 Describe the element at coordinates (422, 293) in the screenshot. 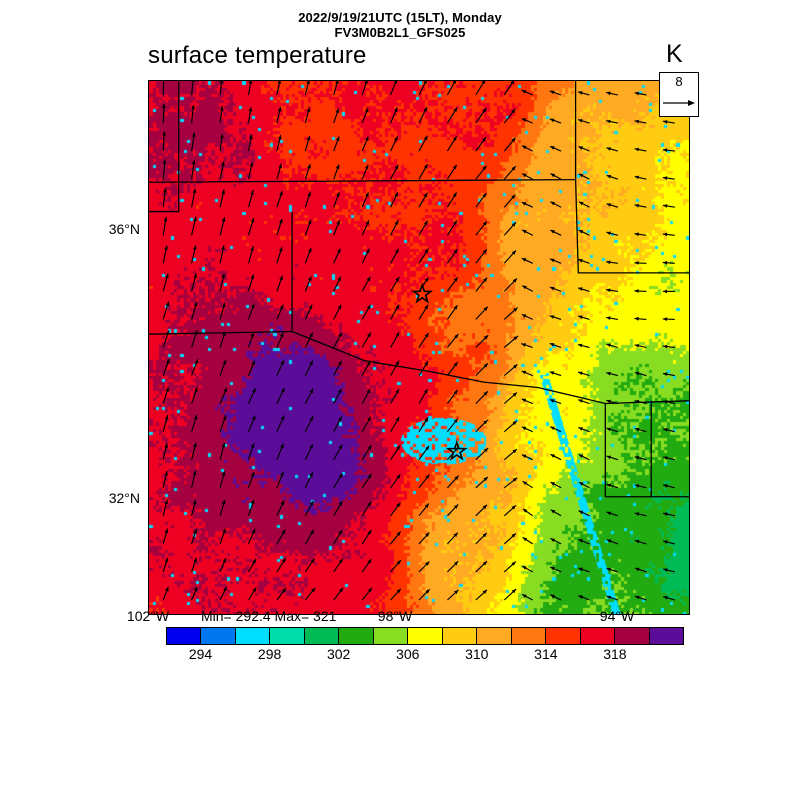

I see `station-star-north` at that location.